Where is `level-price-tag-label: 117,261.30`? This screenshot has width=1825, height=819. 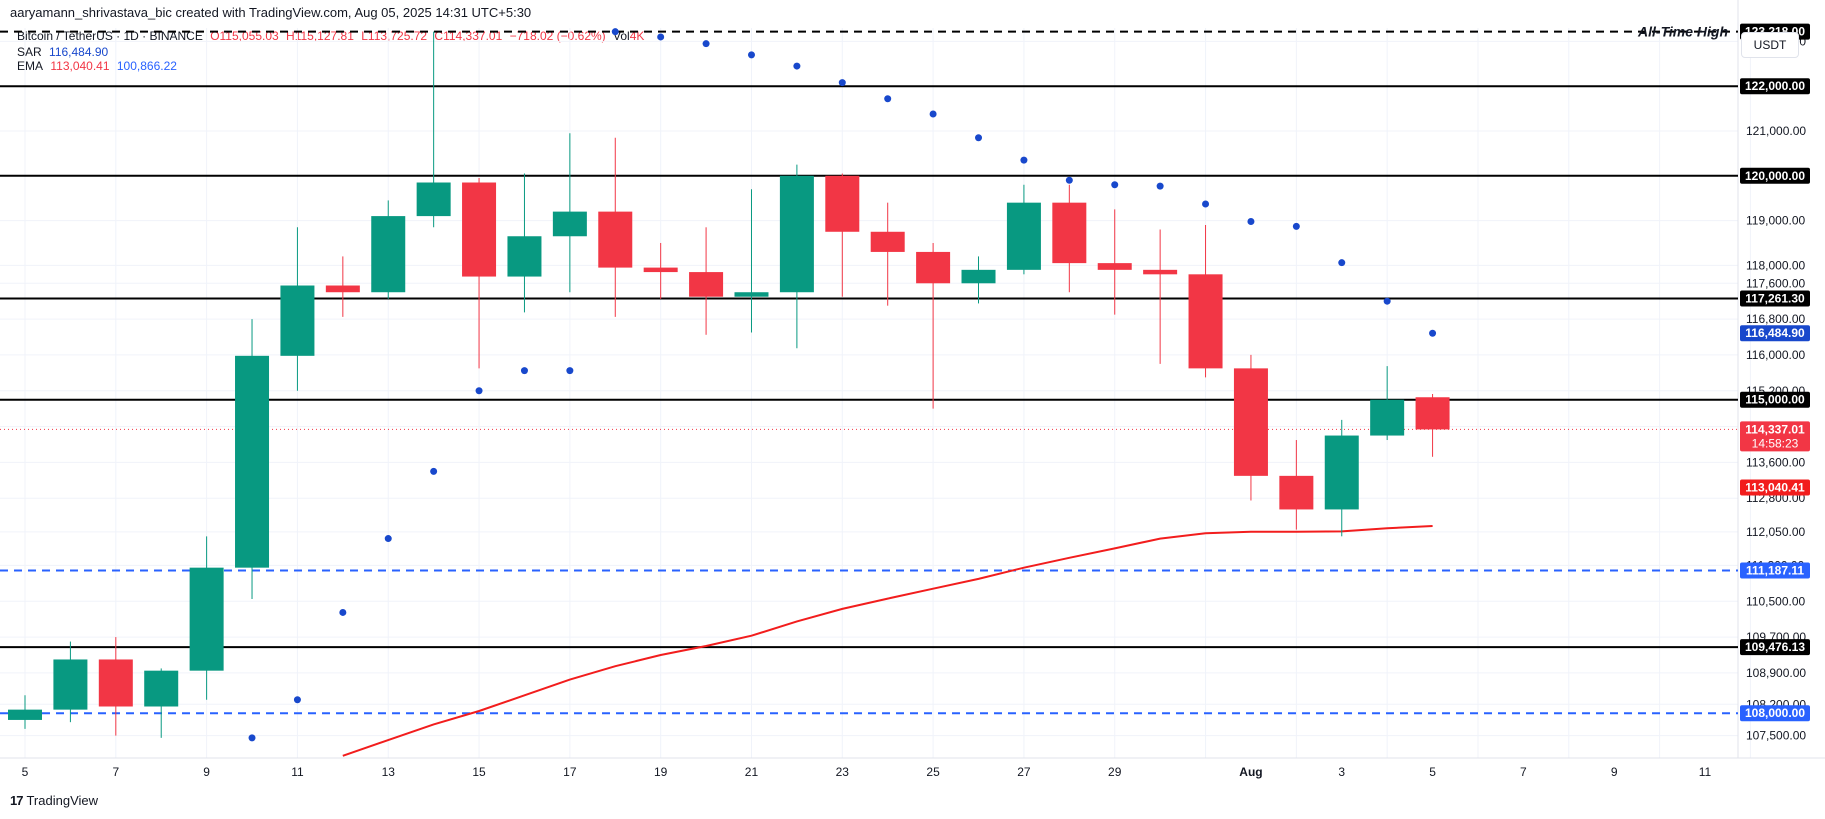 level-price-tag-label: 117,261.30 is located at coordinates (1775, 298).